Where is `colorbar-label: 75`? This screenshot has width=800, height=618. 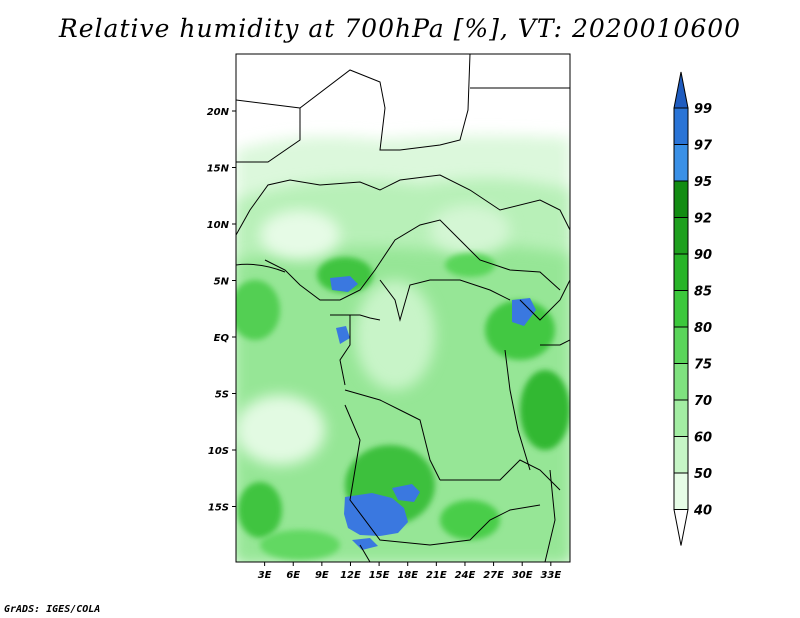 colorbar-label: 75 is located at coordinates (703, 365).